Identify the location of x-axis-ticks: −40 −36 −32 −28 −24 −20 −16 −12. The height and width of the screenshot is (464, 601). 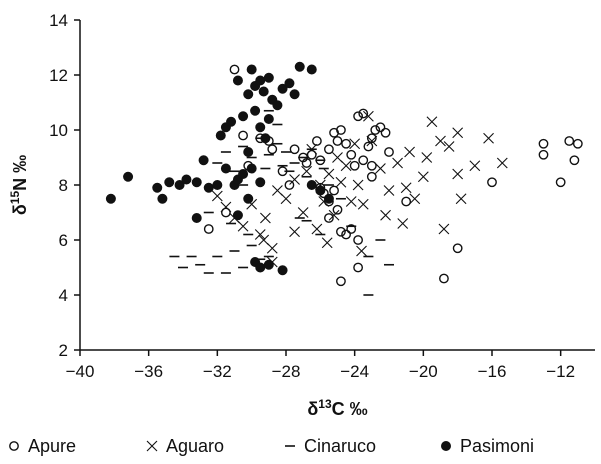
(320, 365).